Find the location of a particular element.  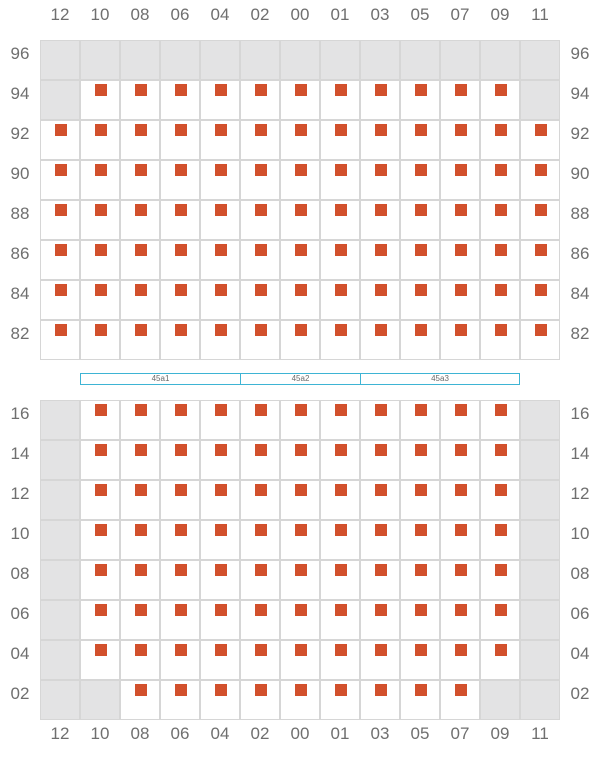

section-bar-45a3: 45a3 is located at coordinates (440, 379).